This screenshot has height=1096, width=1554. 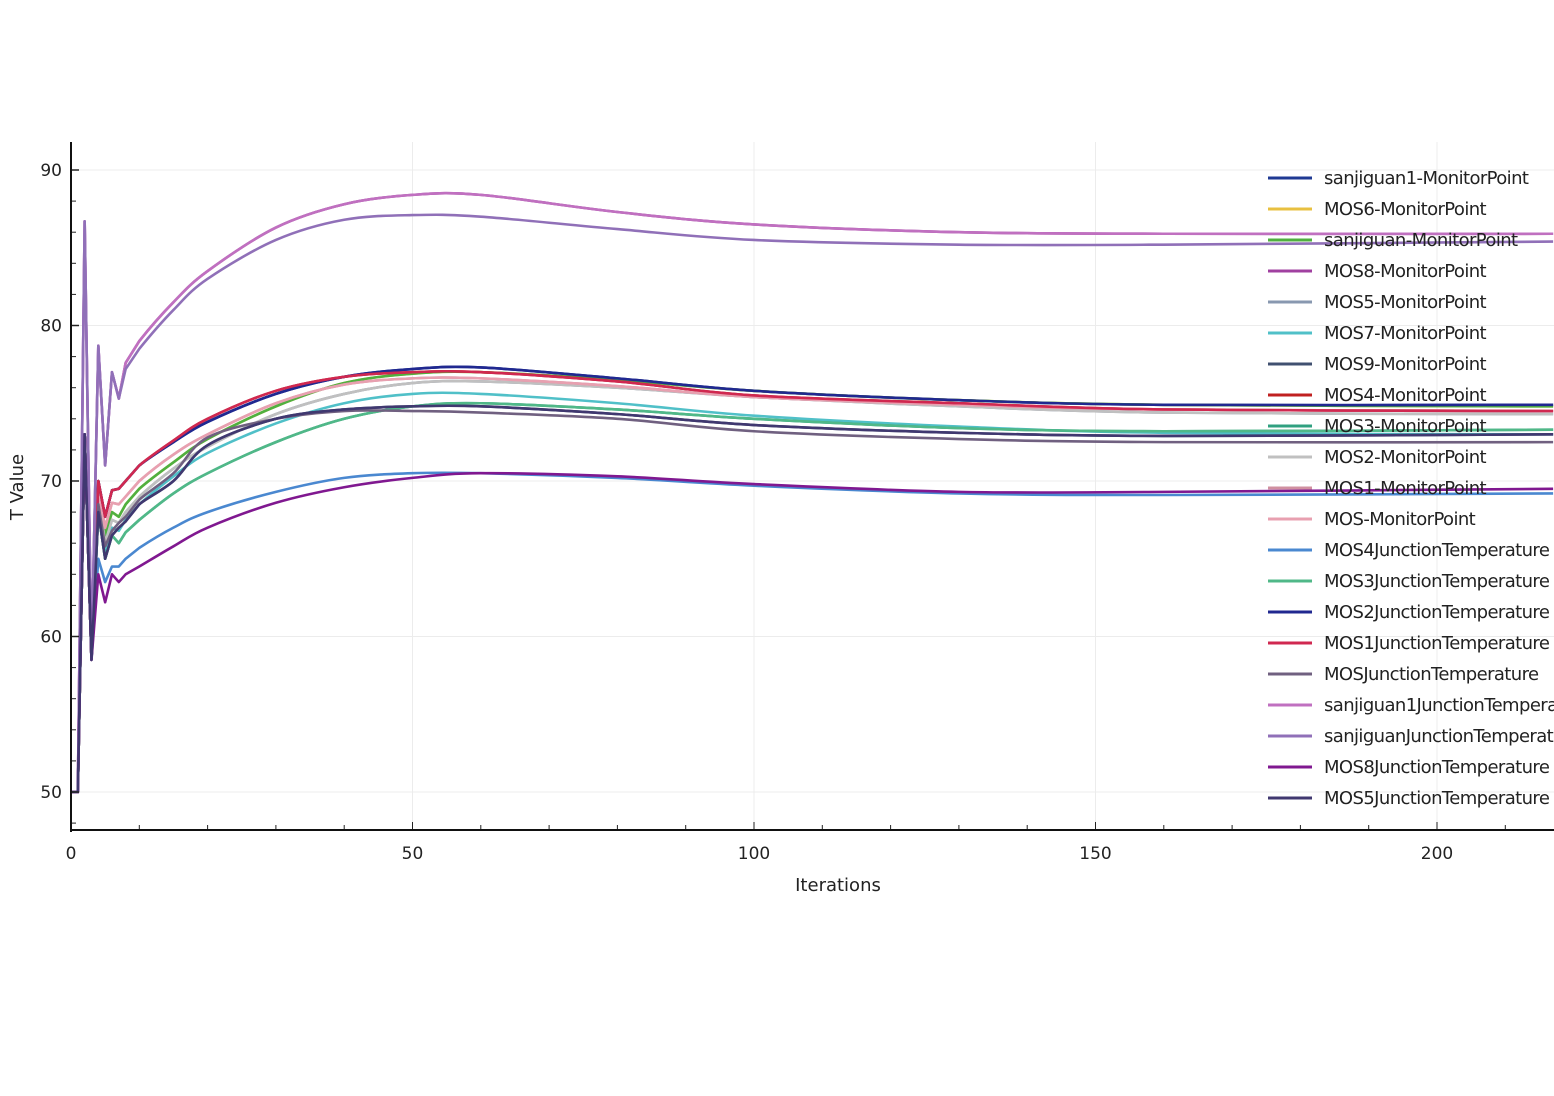 I want to click on legend-item: MOS5-MonitorPoint, so click(x=1377, y=302).